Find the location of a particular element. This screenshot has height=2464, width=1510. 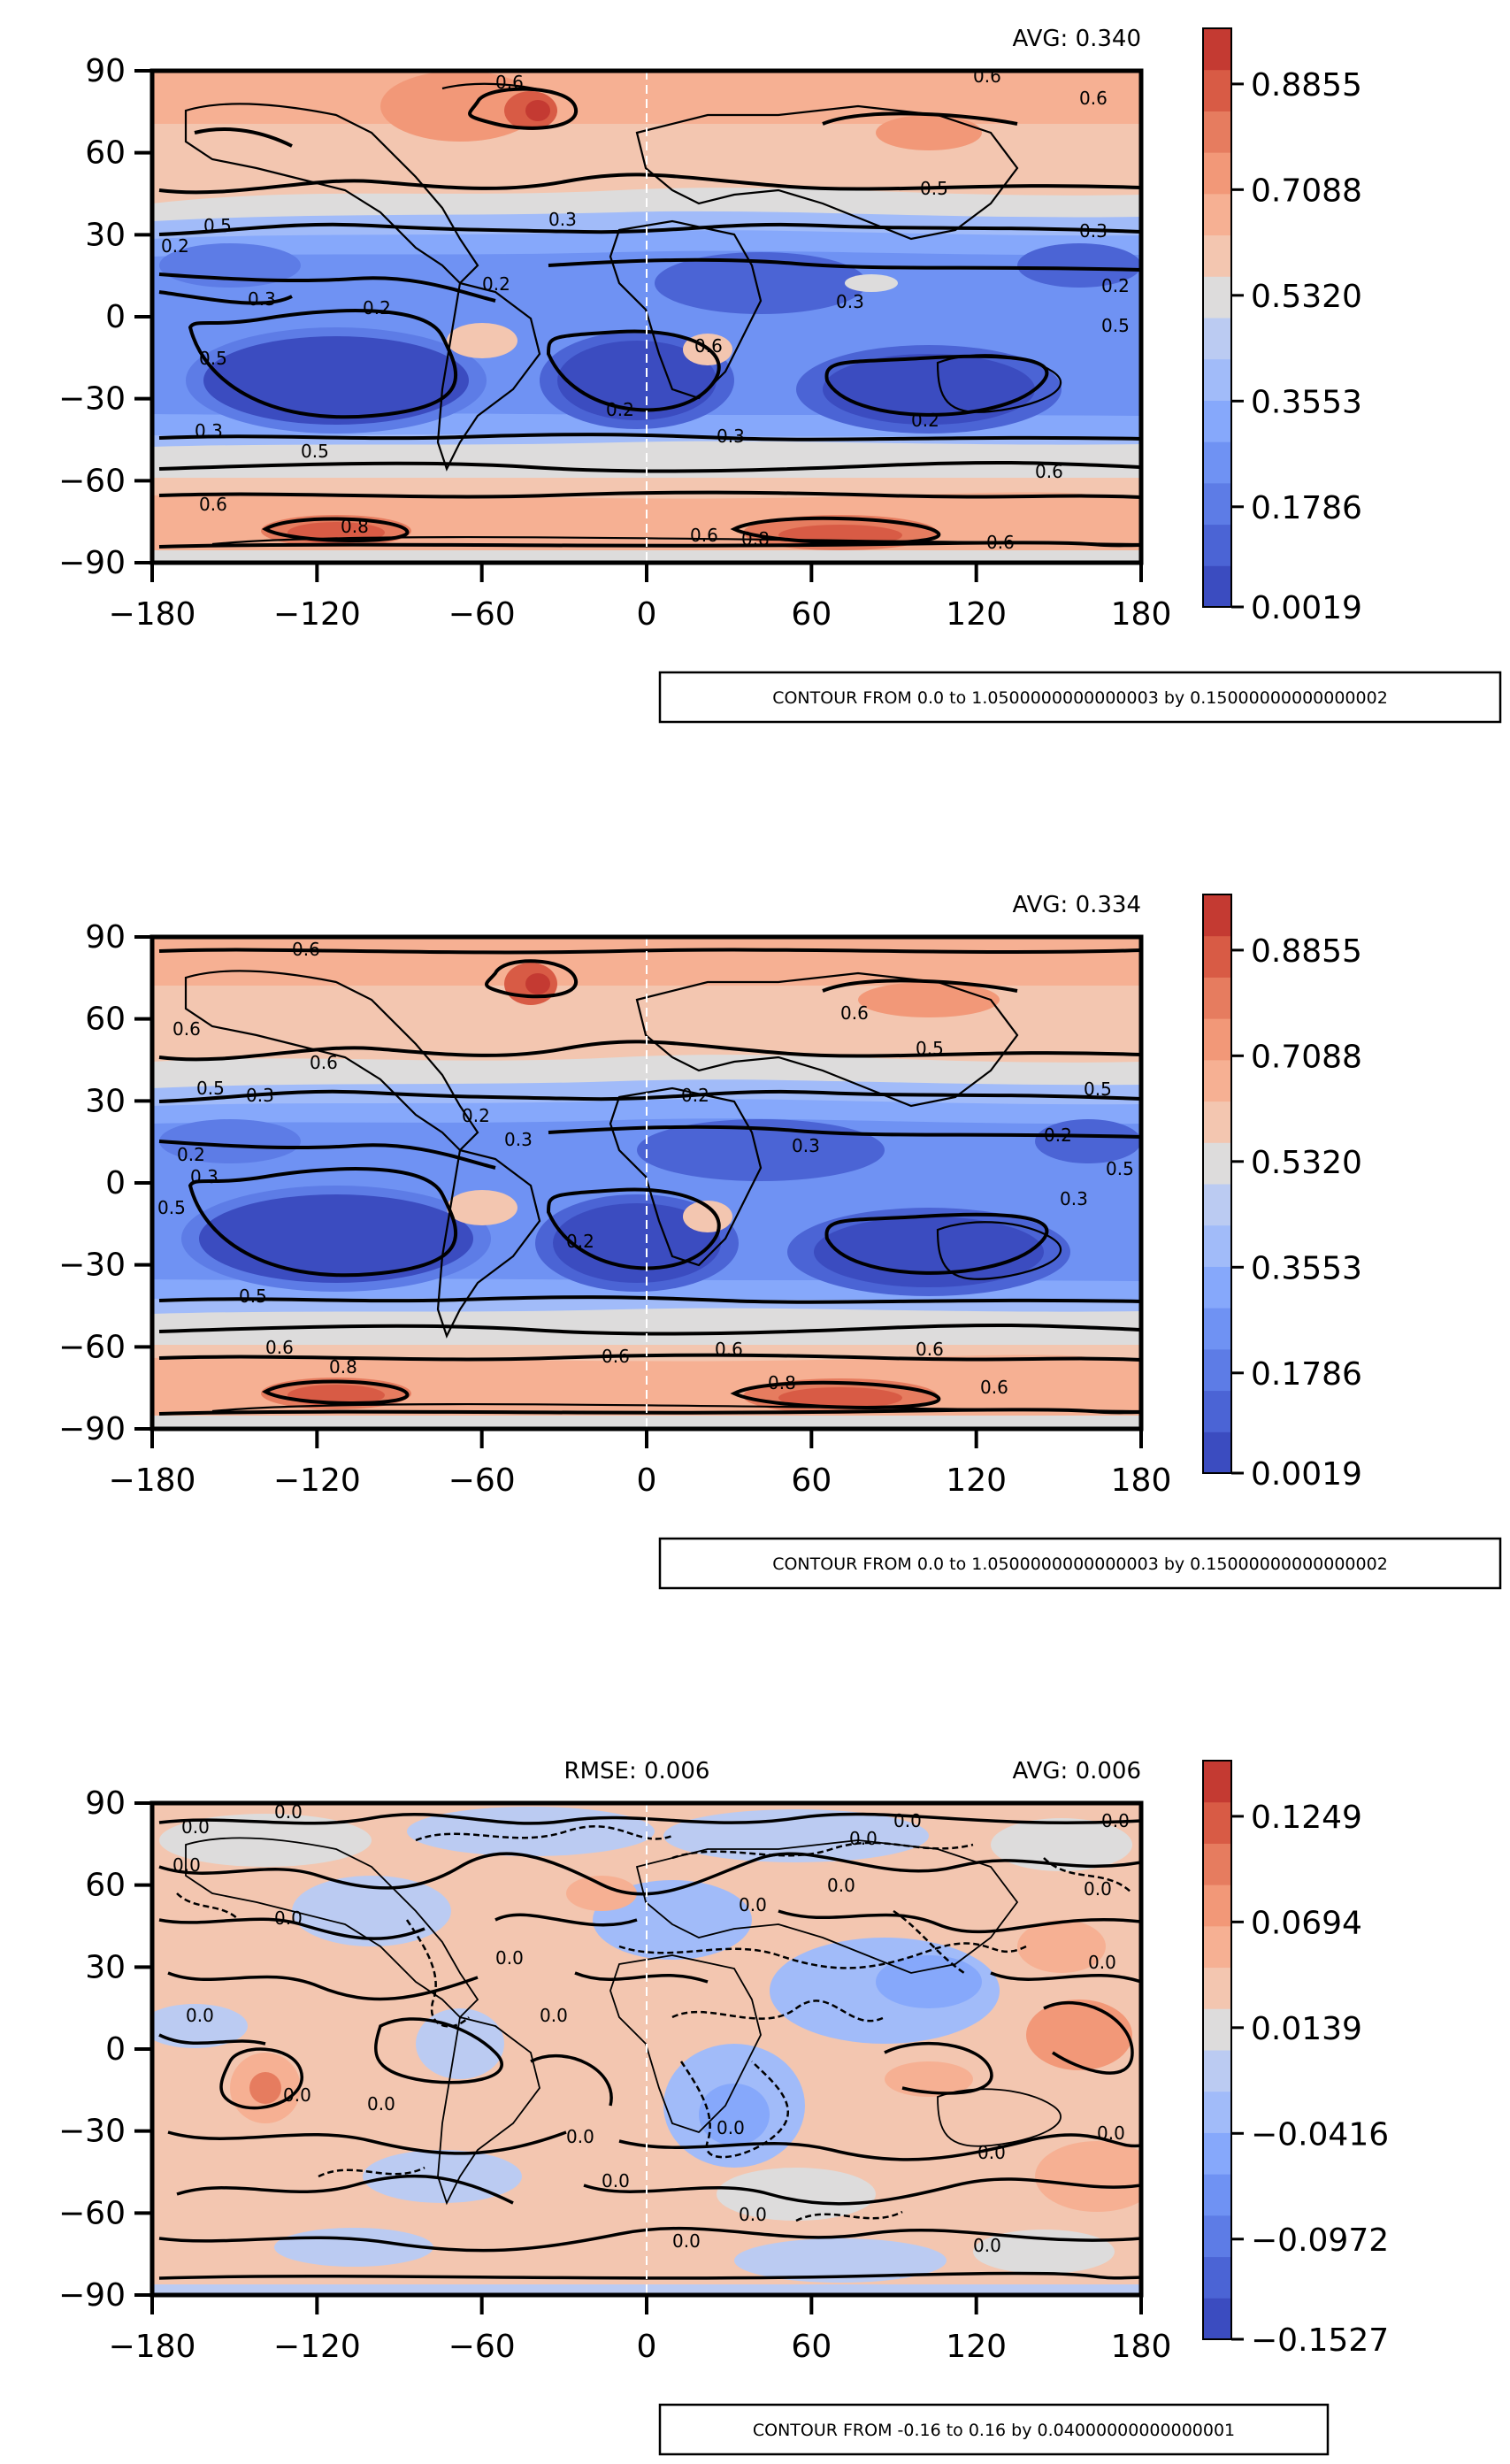

y-tick-label: −30 is located at coordinates (92, 399).